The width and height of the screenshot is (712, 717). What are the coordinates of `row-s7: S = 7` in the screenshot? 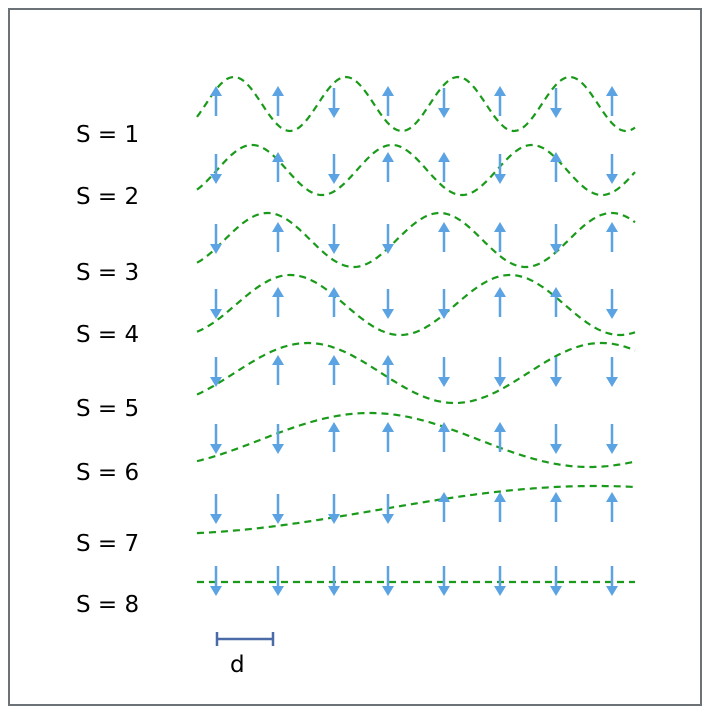 It's located at (356, 520).